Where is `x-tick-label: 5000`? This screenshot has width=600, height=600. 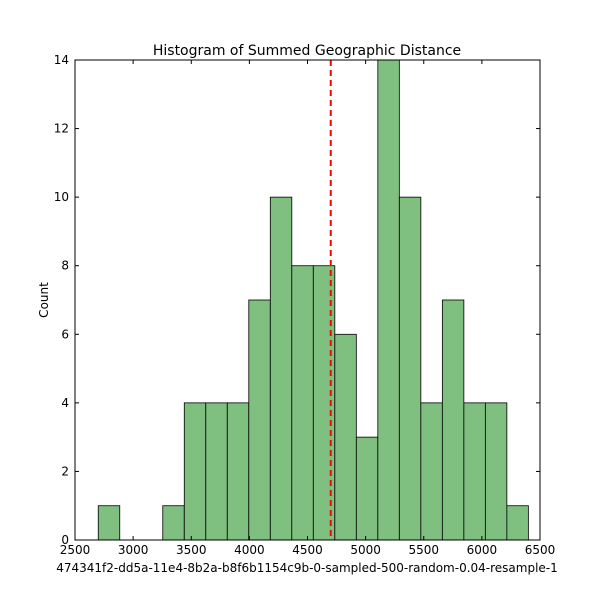 x-tick-label: 5000 is located at coordinates (365, 550).